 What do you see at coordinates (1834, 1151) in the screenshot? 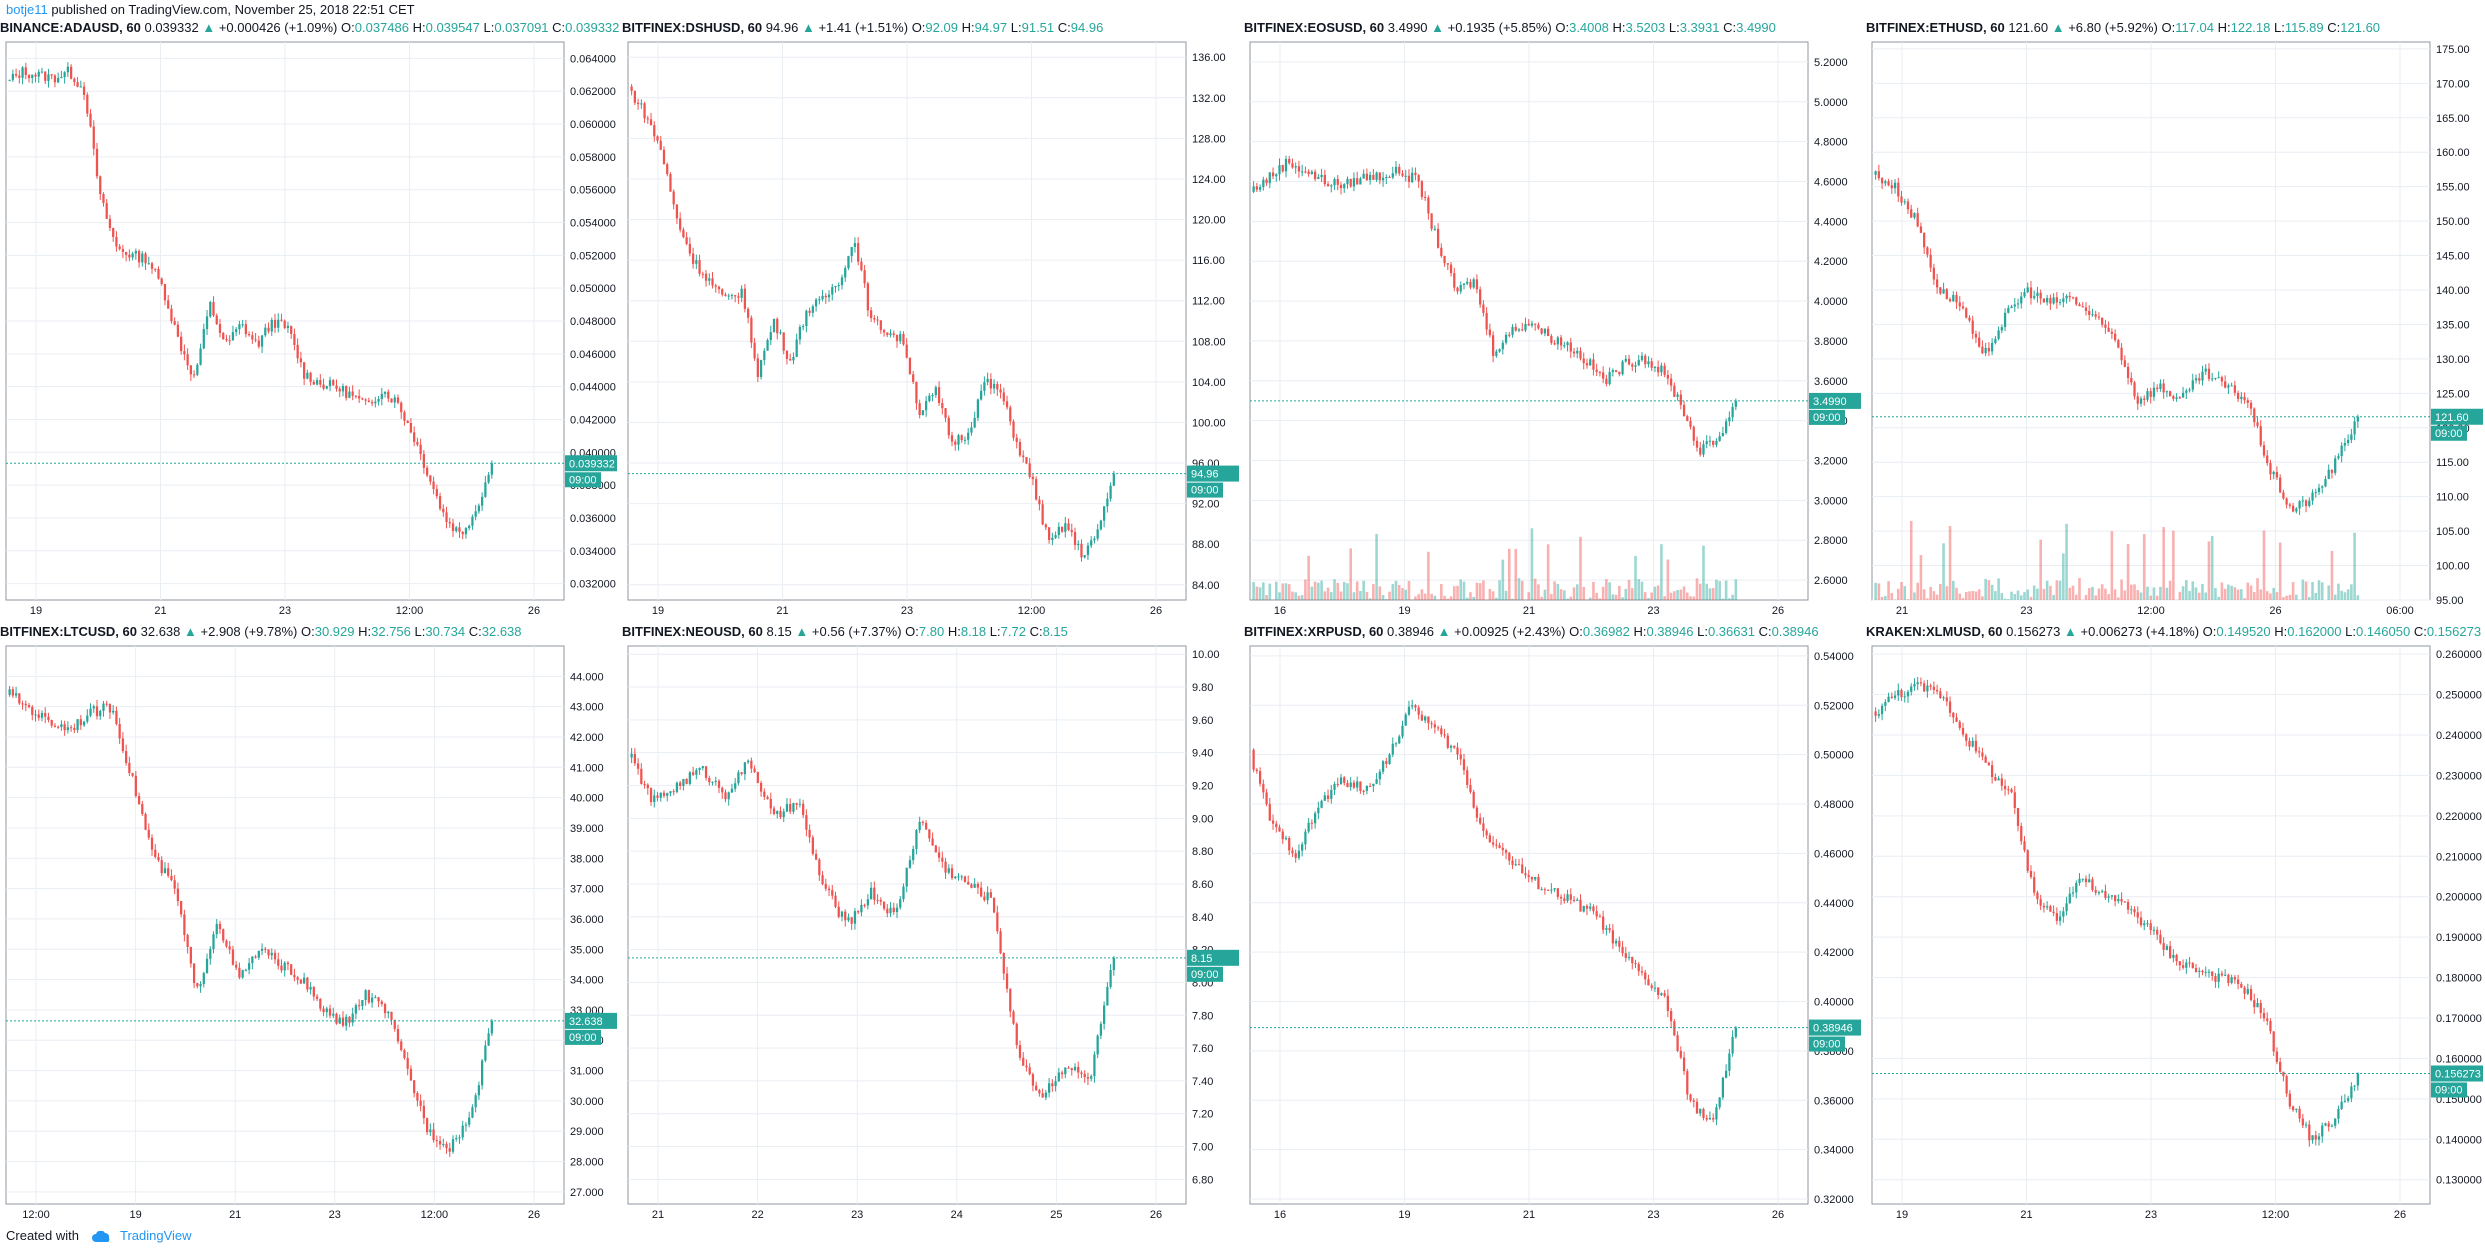
I see `y-tick-label: 0.34000` at bounding box center [1834, 1151].